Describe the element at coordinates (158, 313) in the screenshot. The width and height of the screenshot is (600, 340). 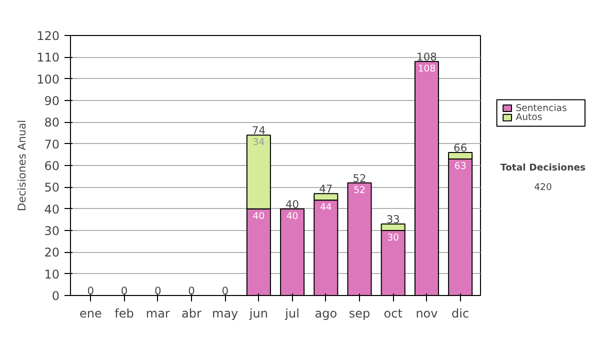
I see `x-tick-label: mar` at that location.